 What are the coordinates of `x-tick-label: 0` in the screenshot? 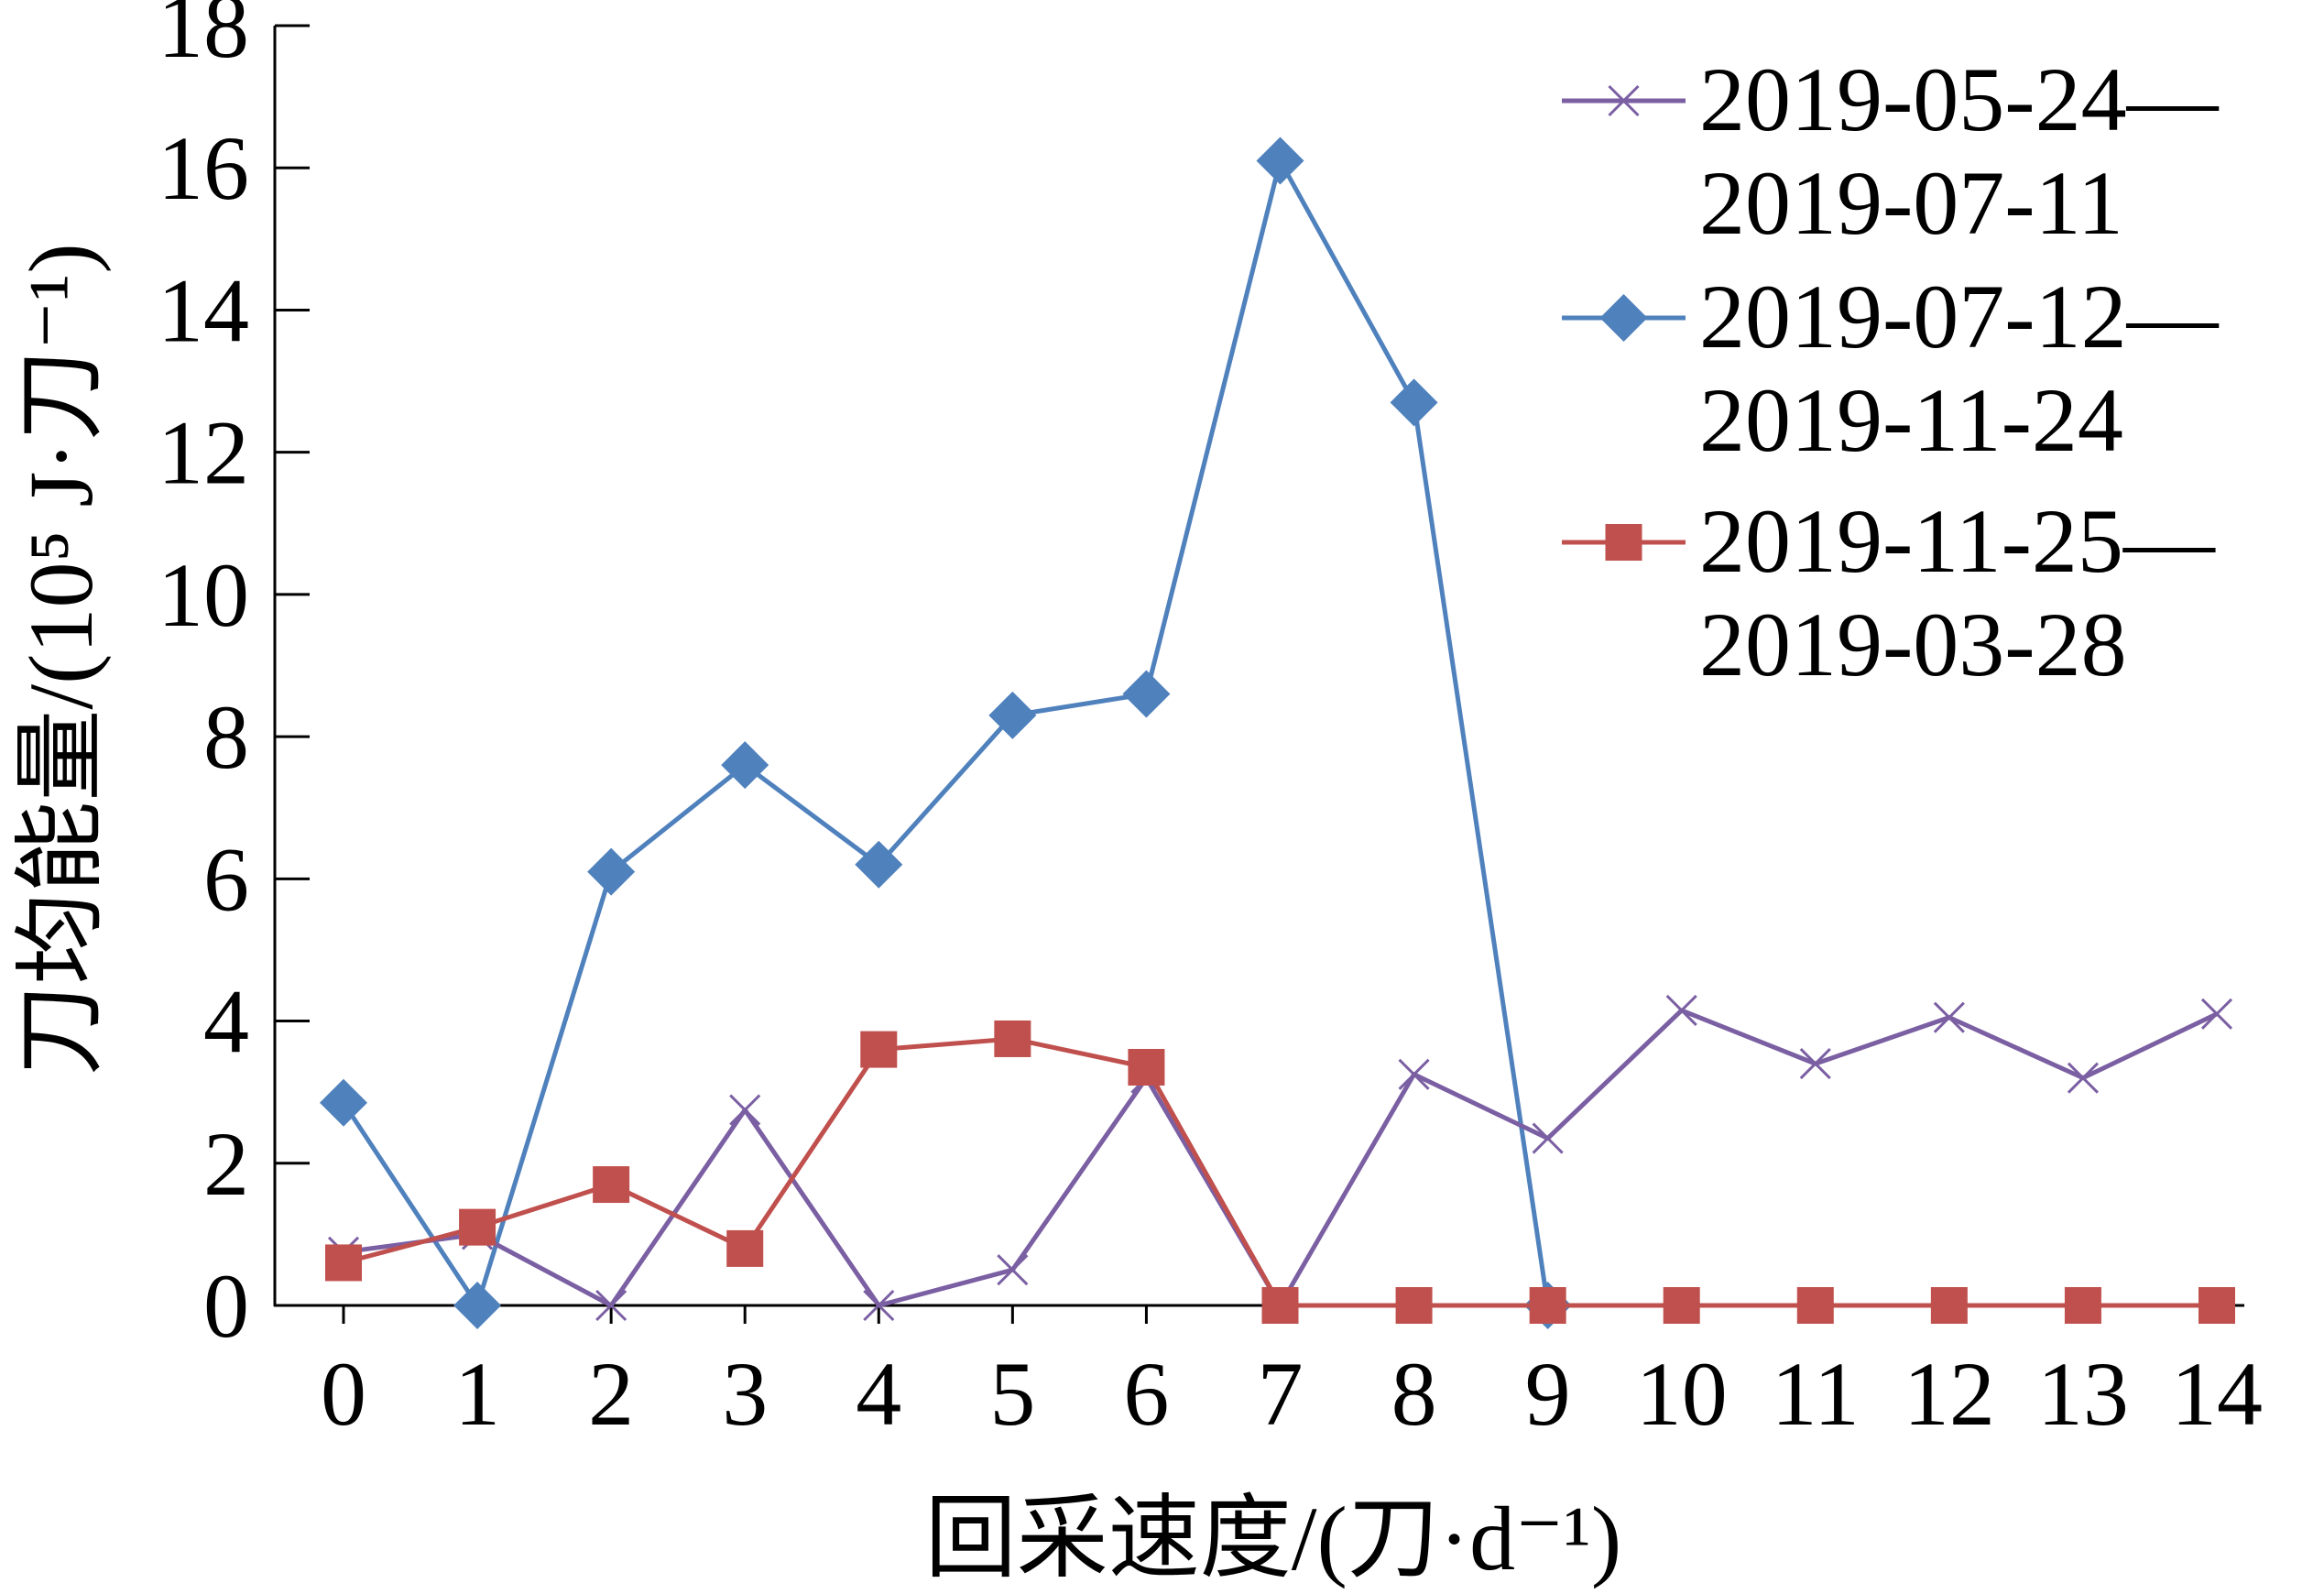 It's located at (343, 1394).